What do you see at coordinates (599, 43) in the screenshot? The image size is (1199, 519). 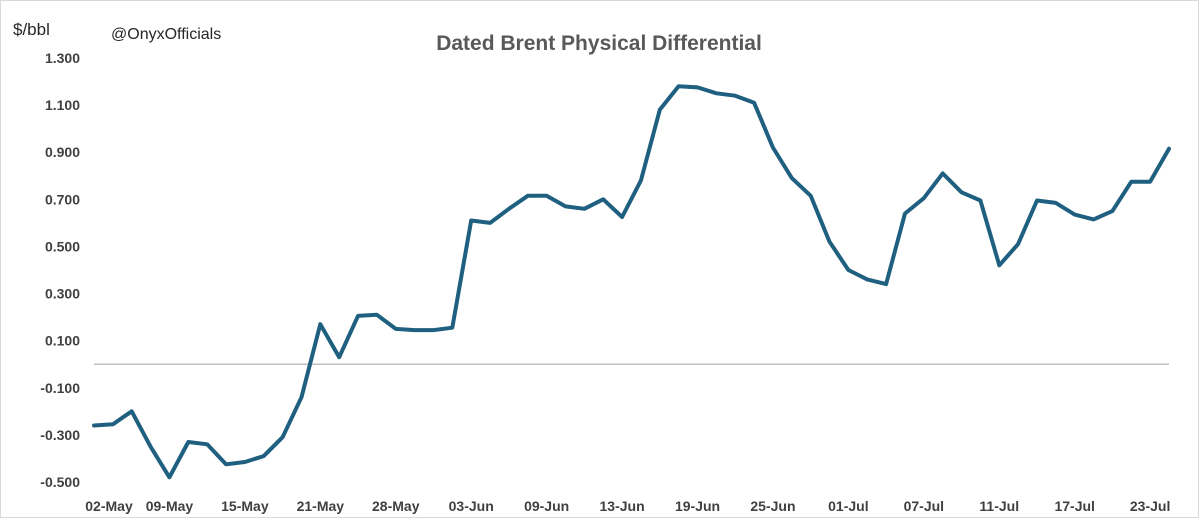 I see `chart-title: Dated Brent Physical Differential` at bounding box center [599, 43].